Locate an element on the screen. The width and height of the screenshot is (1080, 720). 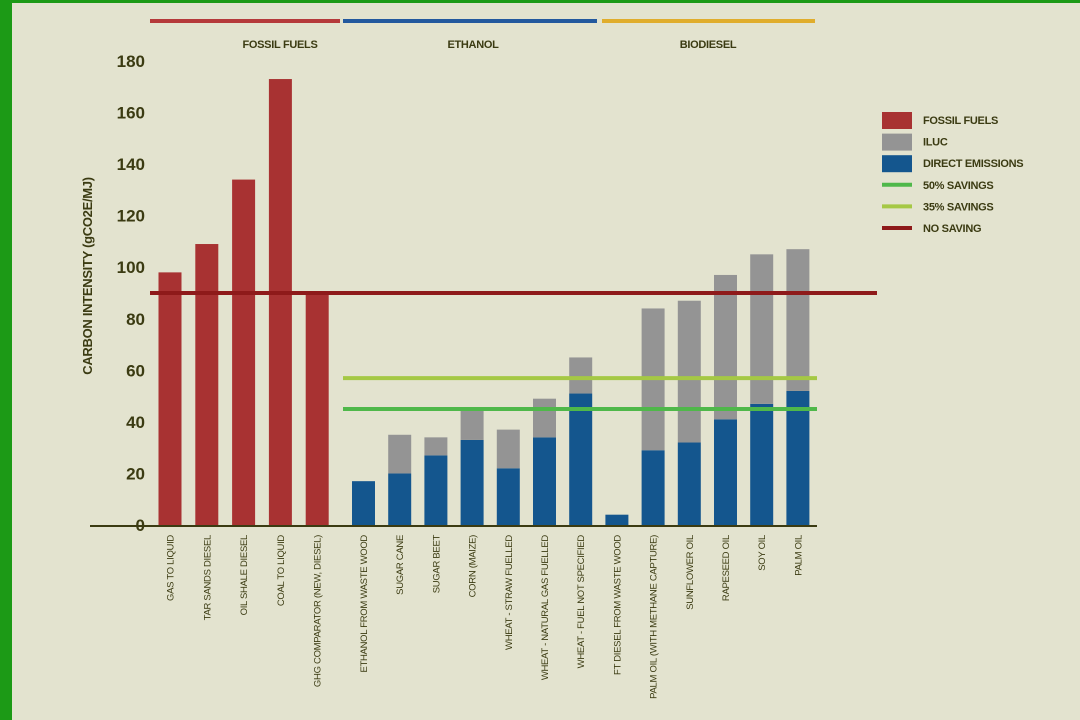
group-header-label: BIODIESEL is located at coordinates (708, 45).